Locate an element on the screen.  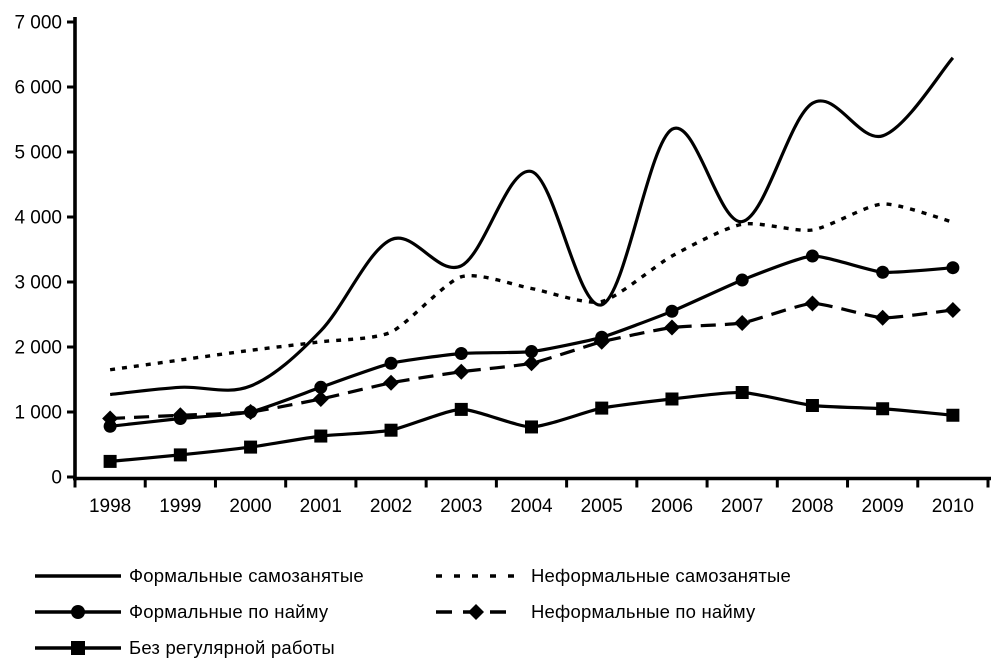
legend-item-1: Неформальные самозанятые is located at coordinates (613, 576).